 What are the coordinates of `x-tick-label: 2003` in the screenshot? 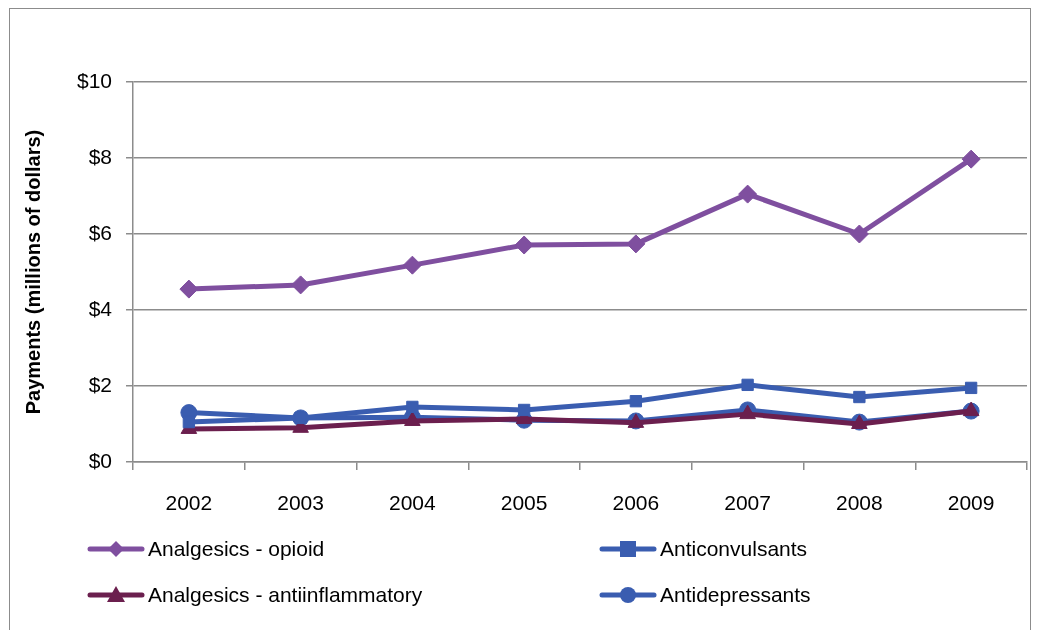 It's located at (300, 503).